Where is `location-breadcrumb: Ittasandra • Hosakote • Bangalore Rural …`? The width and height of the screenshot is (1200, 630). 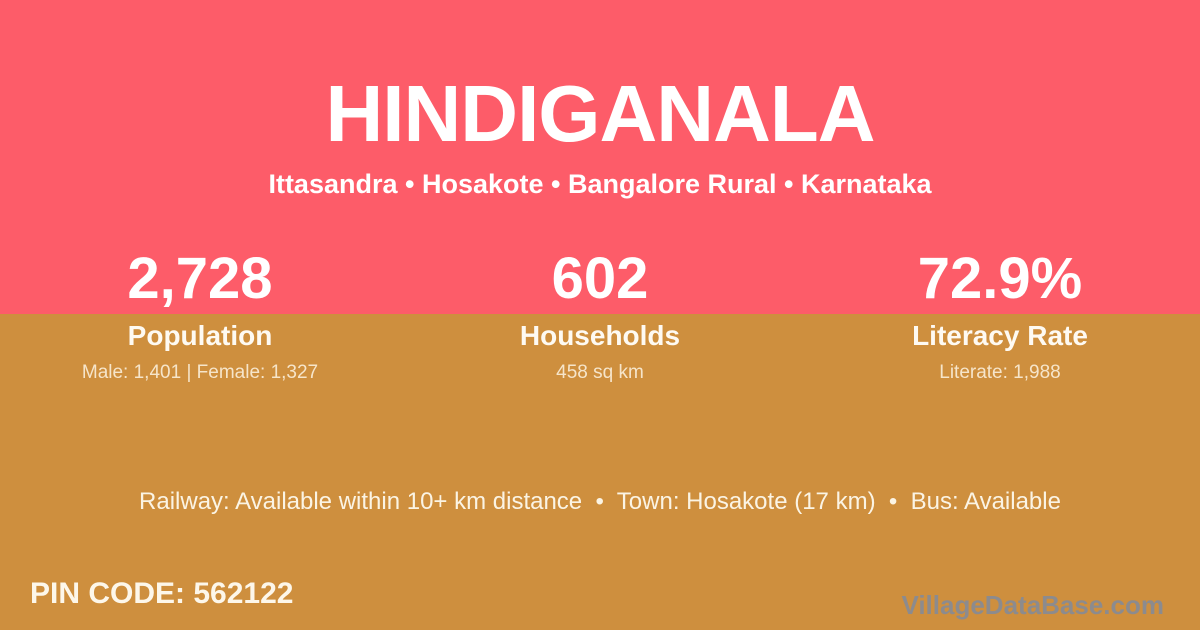
location-breadcrumb: Ittasandra • Hosakote • Bangalore Rural … is located at coordinates (600, 184).